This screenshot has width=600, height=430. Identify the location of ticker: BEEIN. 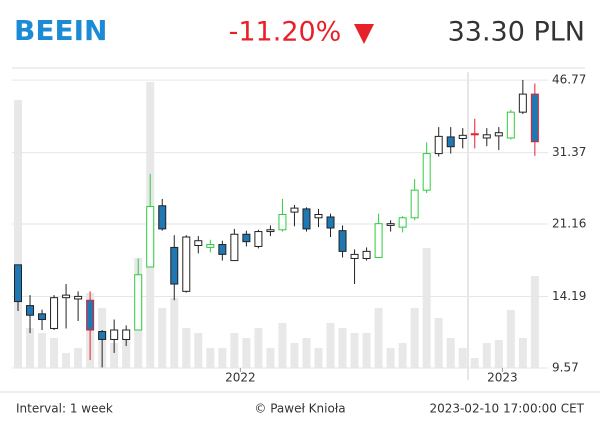
(60, 30).